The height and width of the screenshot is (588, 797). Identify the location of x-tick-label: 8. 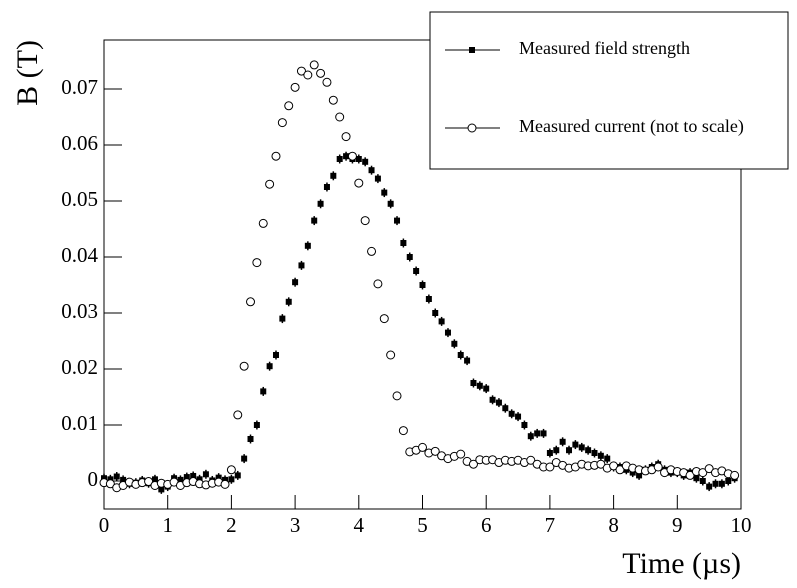
(613, 525).